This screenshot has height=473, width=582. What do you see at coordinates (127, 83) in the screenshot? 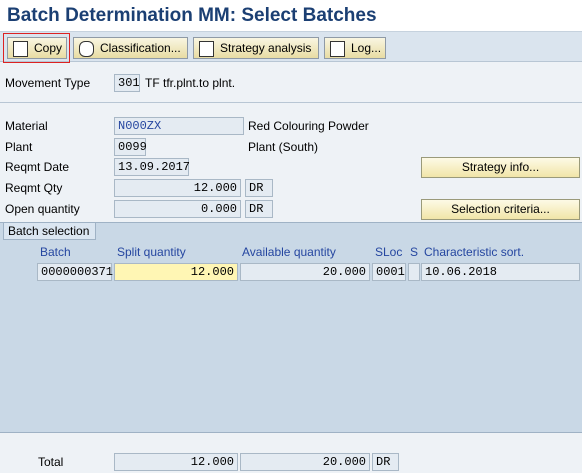
I see `field: 301` at bounding box center [127, 83].